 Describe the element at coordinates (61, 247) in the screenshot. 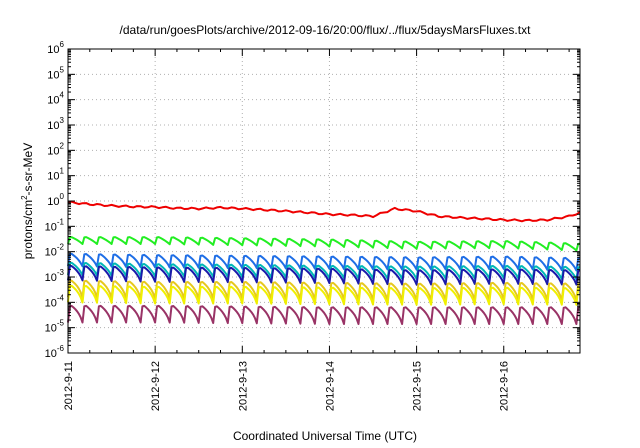

I see `y-tick-label-exponent: -2` at that location.